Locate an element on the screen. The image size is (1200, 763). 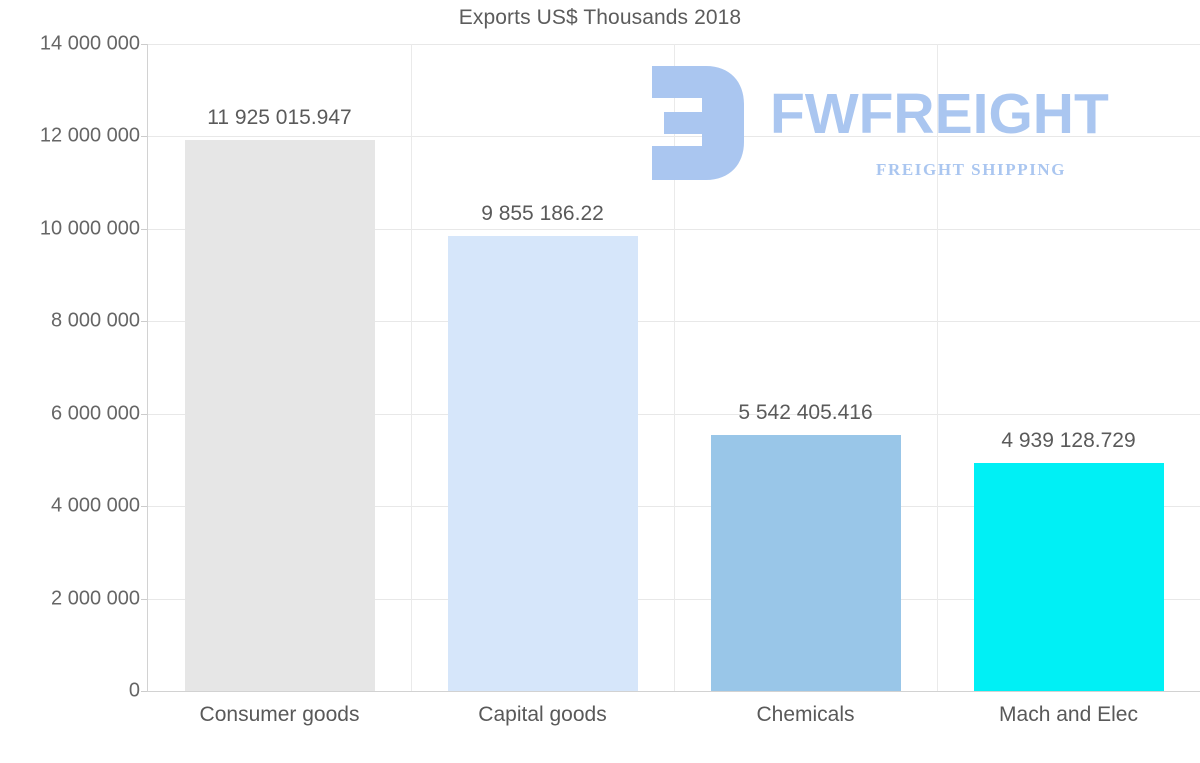
y-axis-tick-label: 10 000 000 is located at coordinates (89, 228).